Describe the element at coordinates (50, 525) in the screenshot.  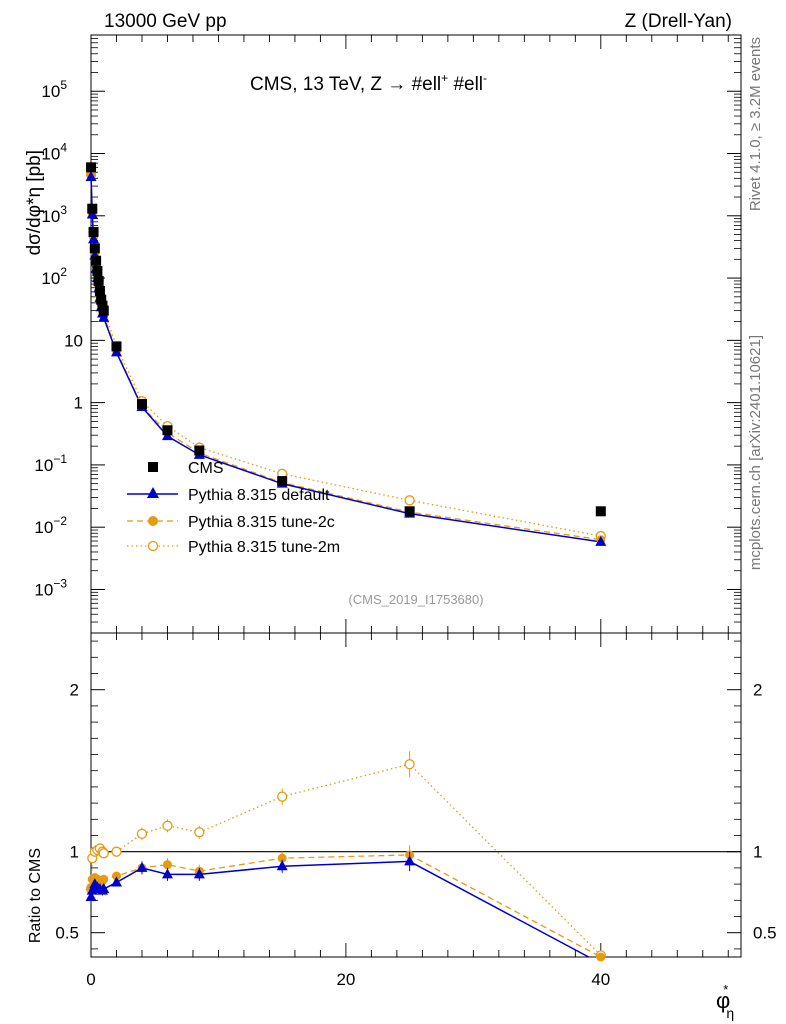
I see `main-y-tick-label: 10⁻²` at that location.